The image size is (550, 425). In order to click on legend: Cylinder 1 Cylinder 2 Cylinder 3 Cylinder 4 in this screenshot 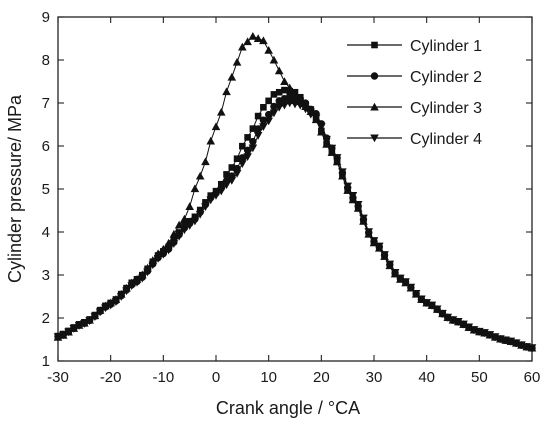, I will do `click(414, 93)`.